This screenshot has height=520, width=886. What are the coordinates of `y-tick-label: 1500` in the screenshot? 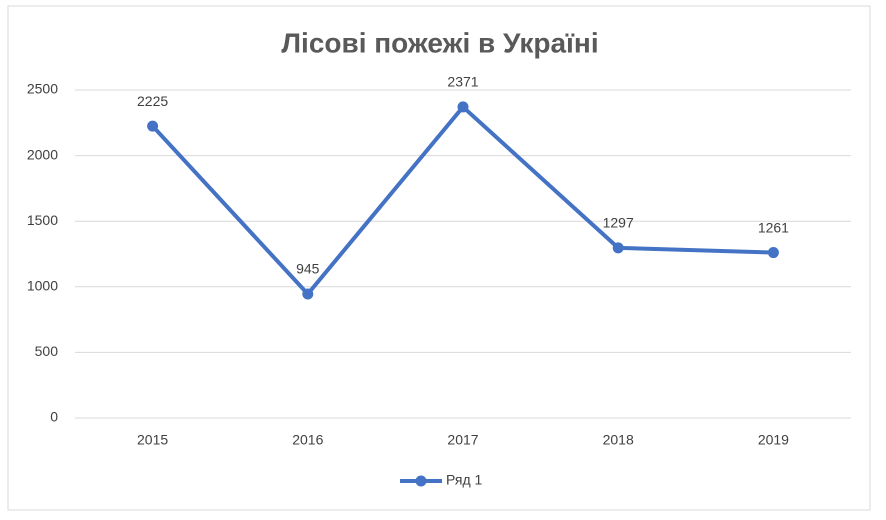 It's located at (42, 220).